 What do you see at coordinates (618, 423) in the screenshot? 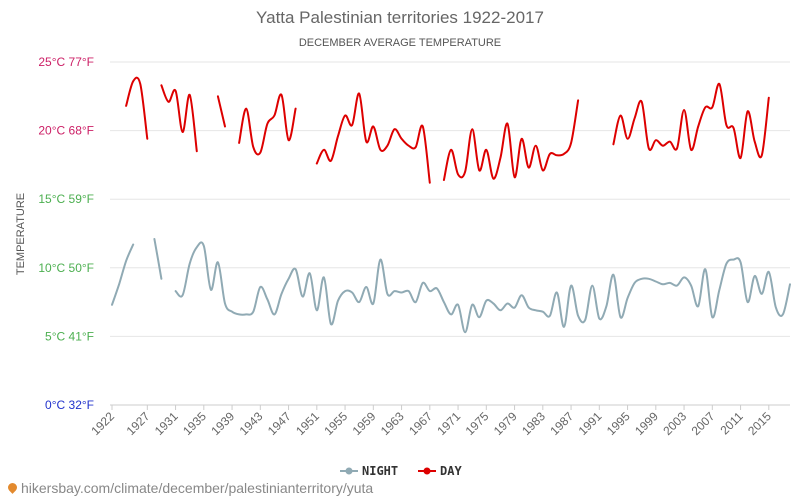
I see `x-tick-label: 1995` at bounding box center [618, 423].